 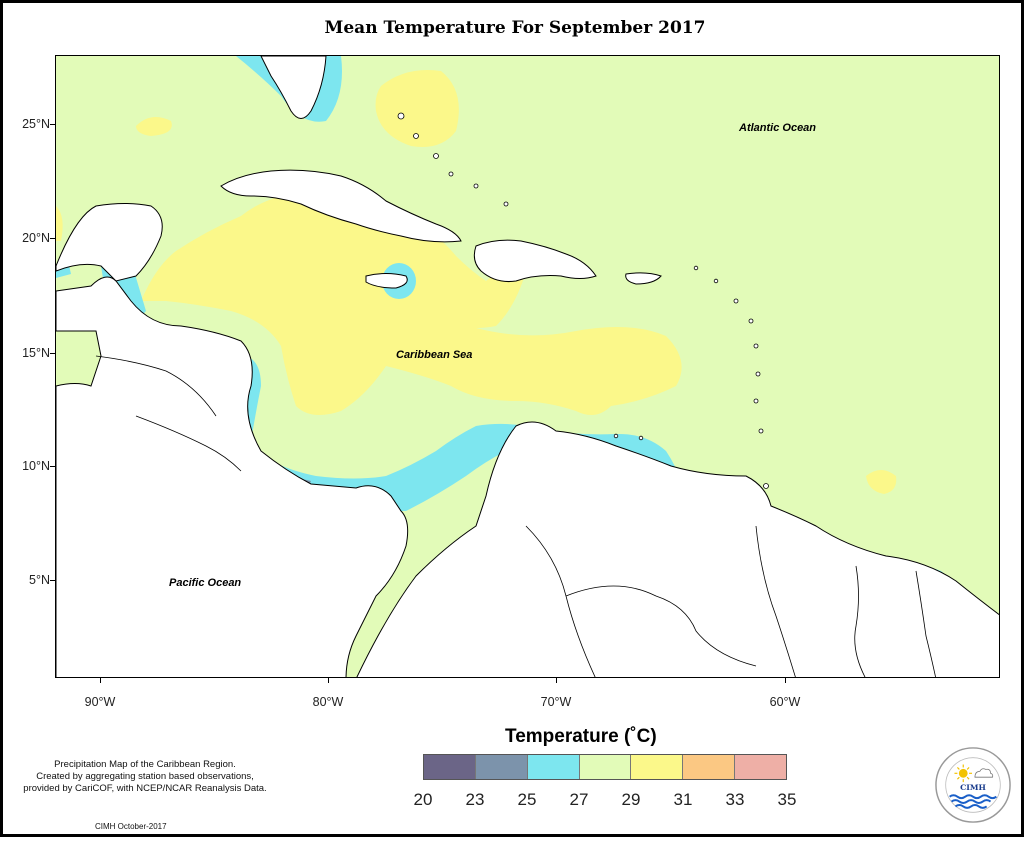 I want to click on cimh-logo: CIMH, so click(x=973, y=785).